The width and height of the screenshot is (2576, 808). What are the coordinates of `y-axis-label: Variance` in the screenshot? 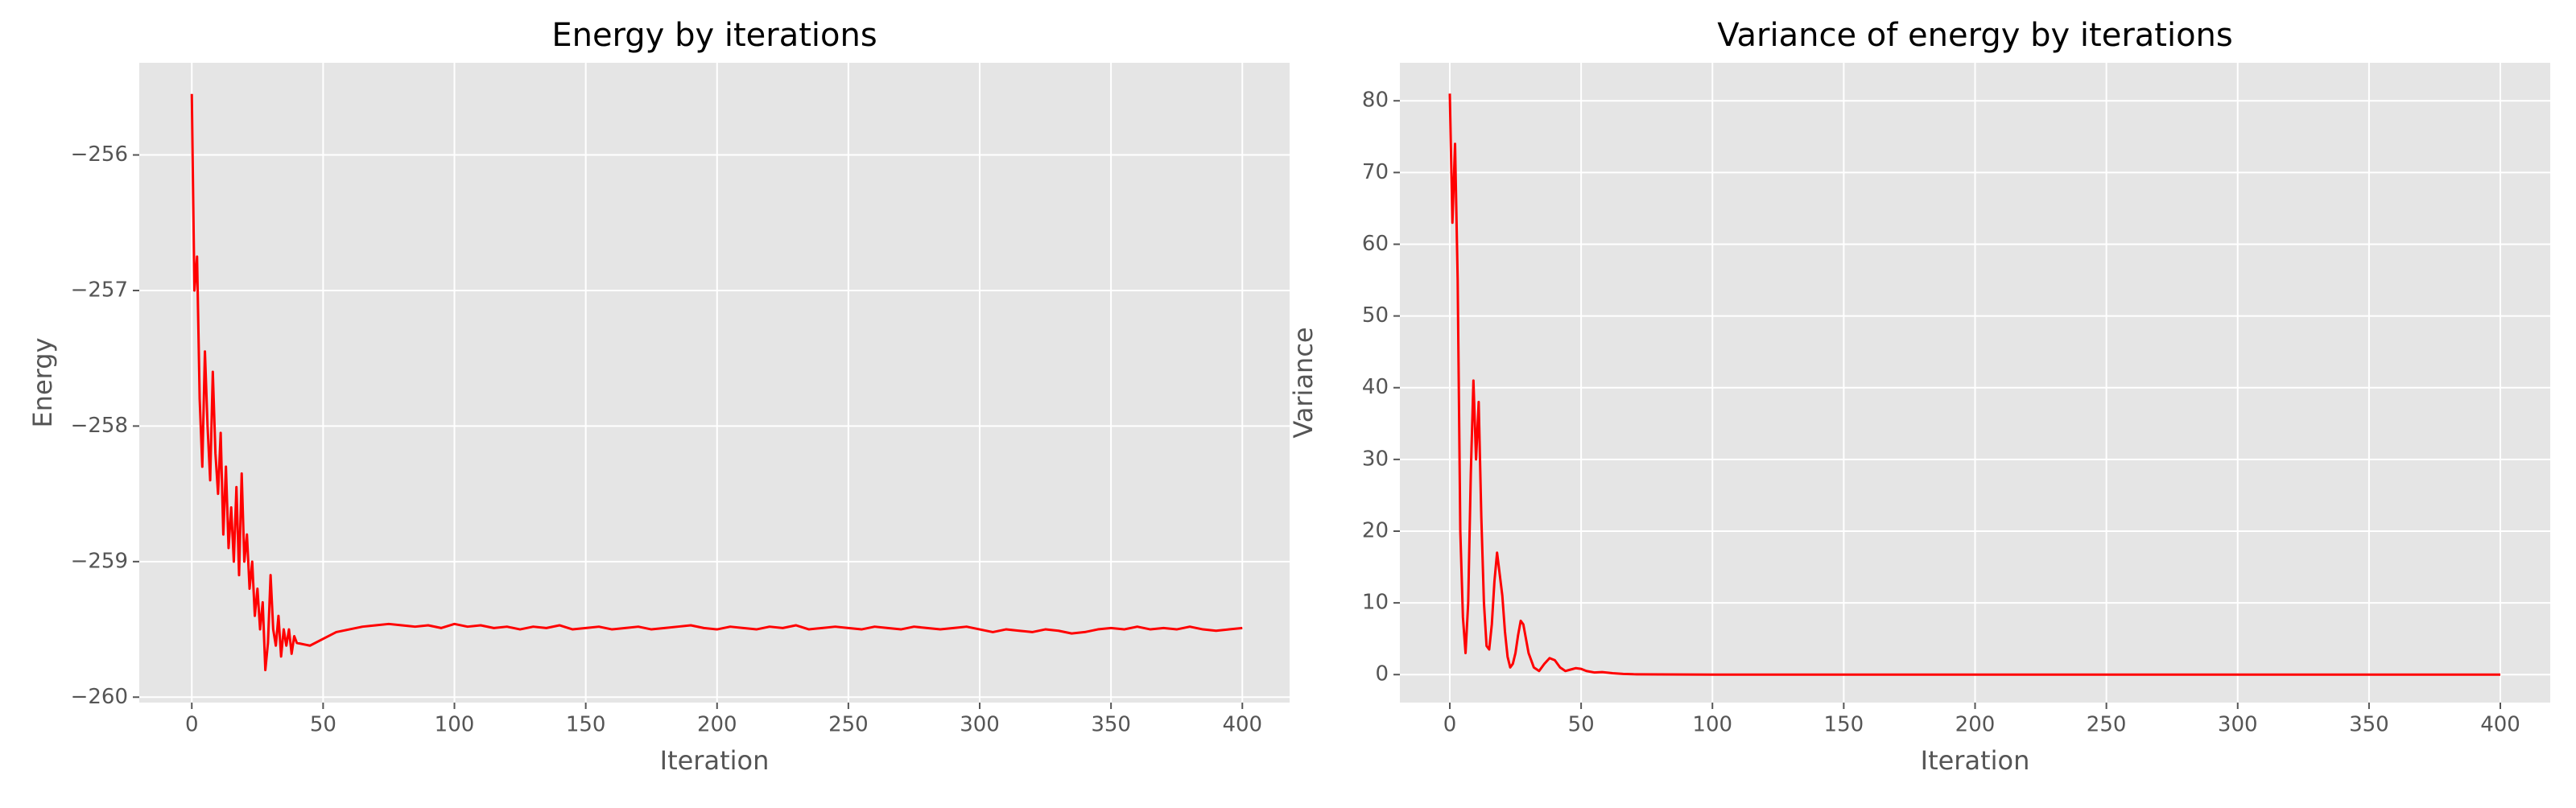 It's located at (1303, 382).